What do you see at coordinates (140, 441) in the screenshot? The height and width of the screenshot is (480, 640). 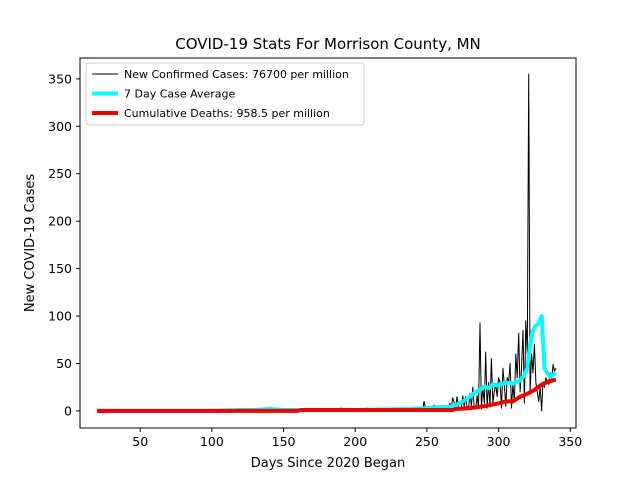 I see `x-tick-label: 50` at bounding box center [140, 441].